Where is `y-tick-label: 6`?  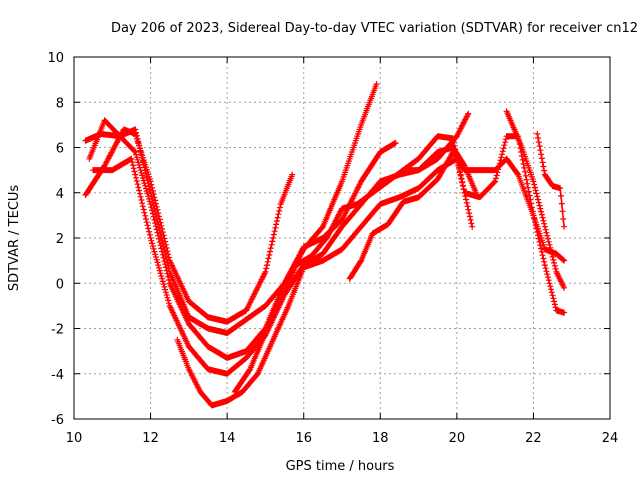 y-tick-label: 6 is located at coordinates (60, 149).